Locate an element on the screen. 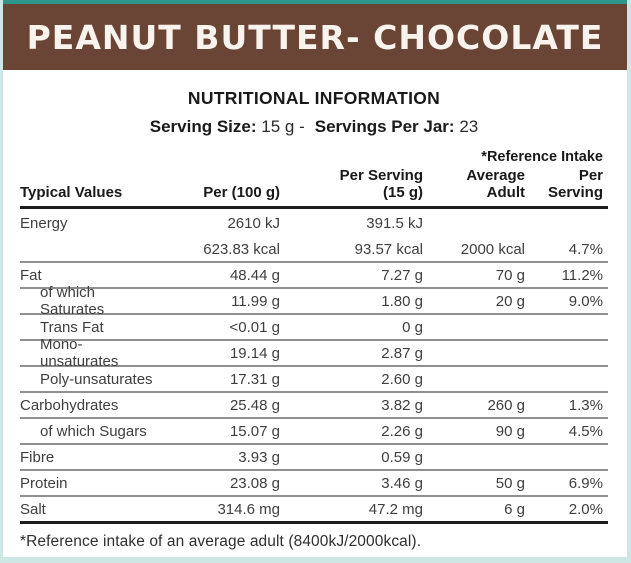  table-row: Fibre 3.93 g 0.59 g is located at coordinates (314, 456).